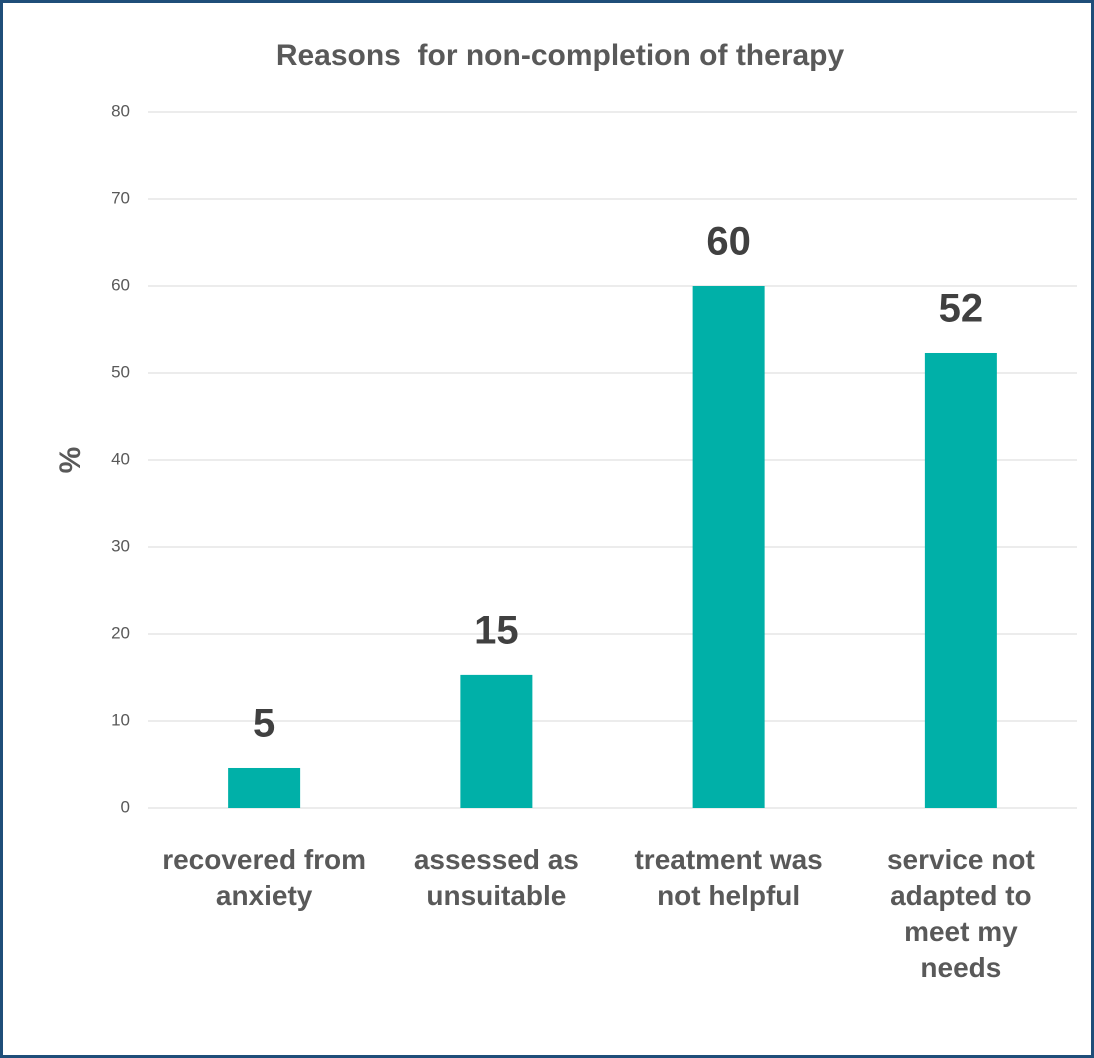 Image resolution: width=1094 pixels, height=1058 pixels. Describe the element at coordinates (120, 545) in the screenshot. I see `y-tick-label: 30` at that location.